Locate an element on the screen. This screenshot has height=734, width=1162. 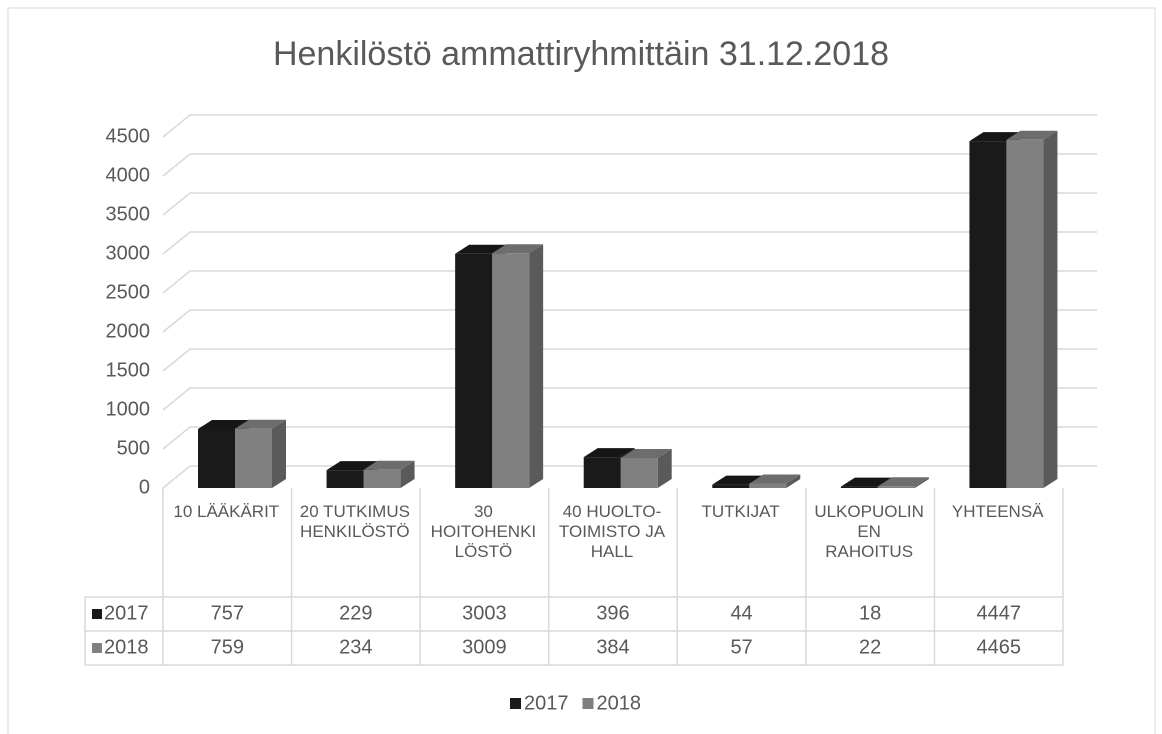
legend-label: 2018 is located at coordinates (619, 703).